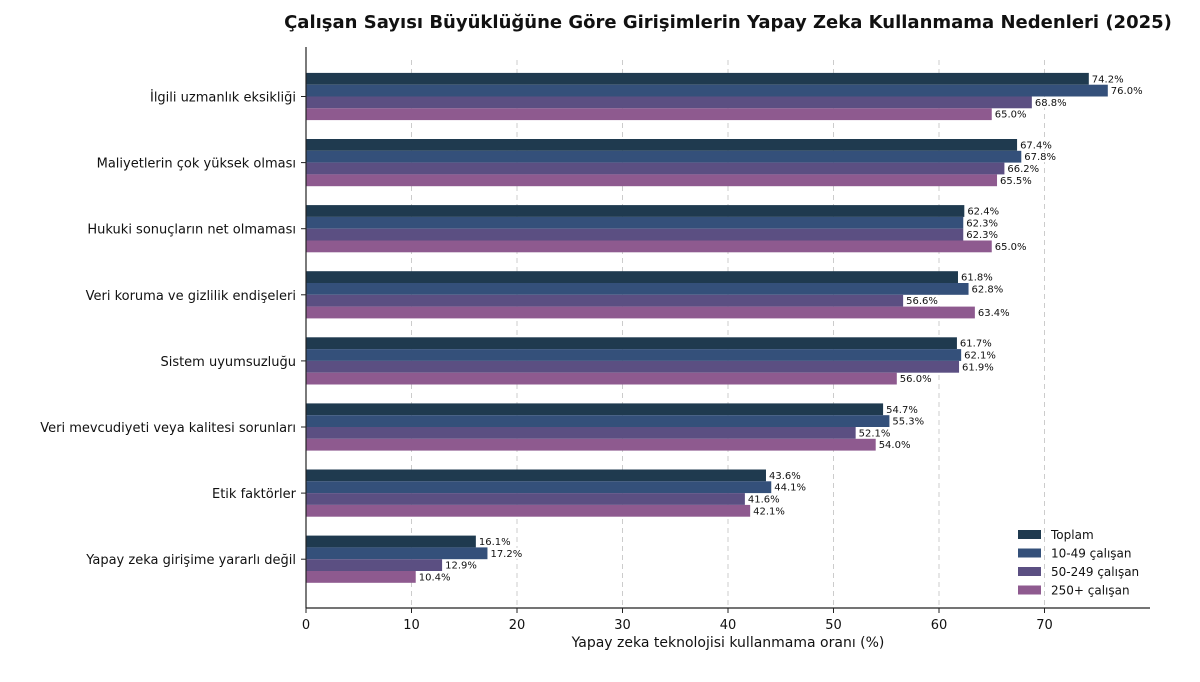 Image resolution: width=1200 pixels, height=682 pixels. I want to click on x-tick-label: 0, so click(306, 625).